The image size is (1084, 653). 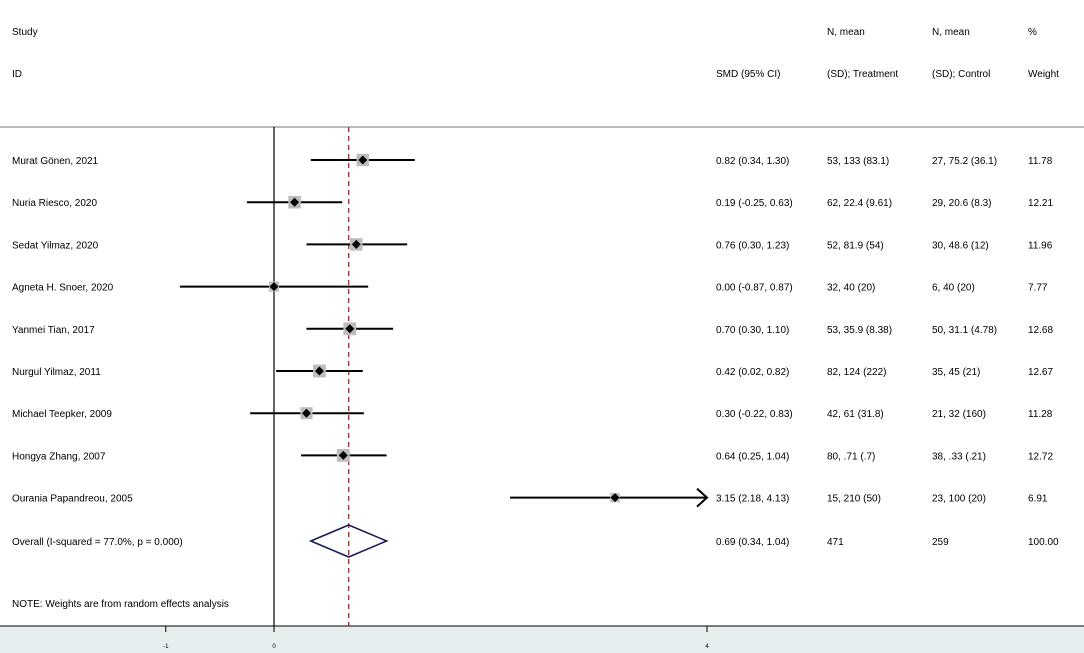 What do you see at coordinates (940, 542) in the screenshot?
I see `overall-control: 259` at bounding box center [940, 542].